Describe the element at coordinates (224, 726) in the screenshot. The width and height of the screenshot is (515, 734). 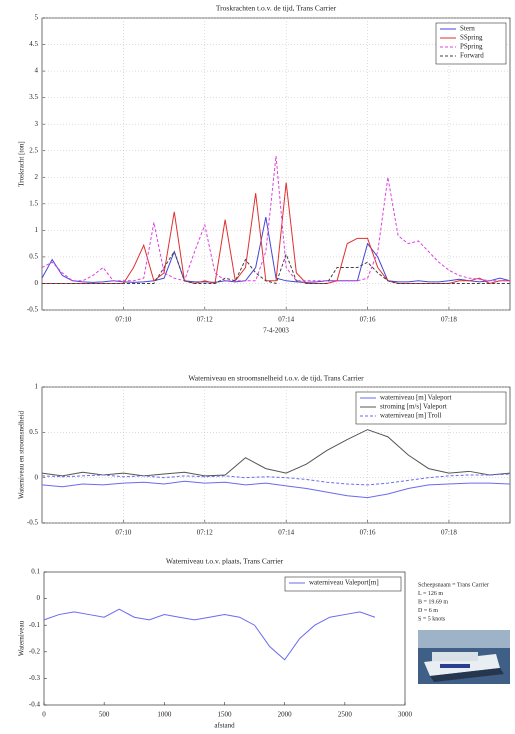
I see `x-axis-label: afstand` at that location.